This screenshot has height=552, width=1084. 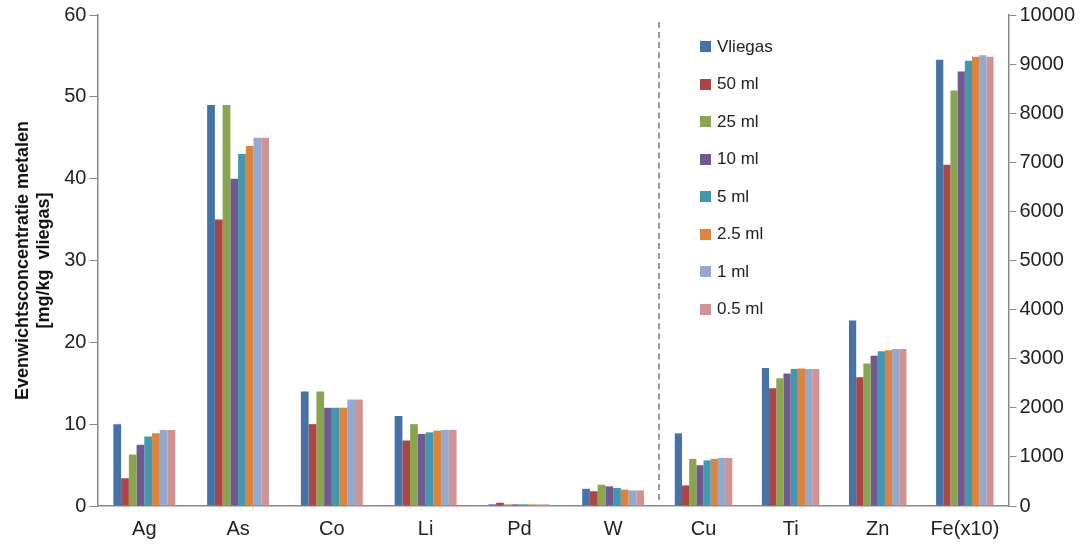 I want to click on x-tick-label: Zn, so click(x=878, y=527).